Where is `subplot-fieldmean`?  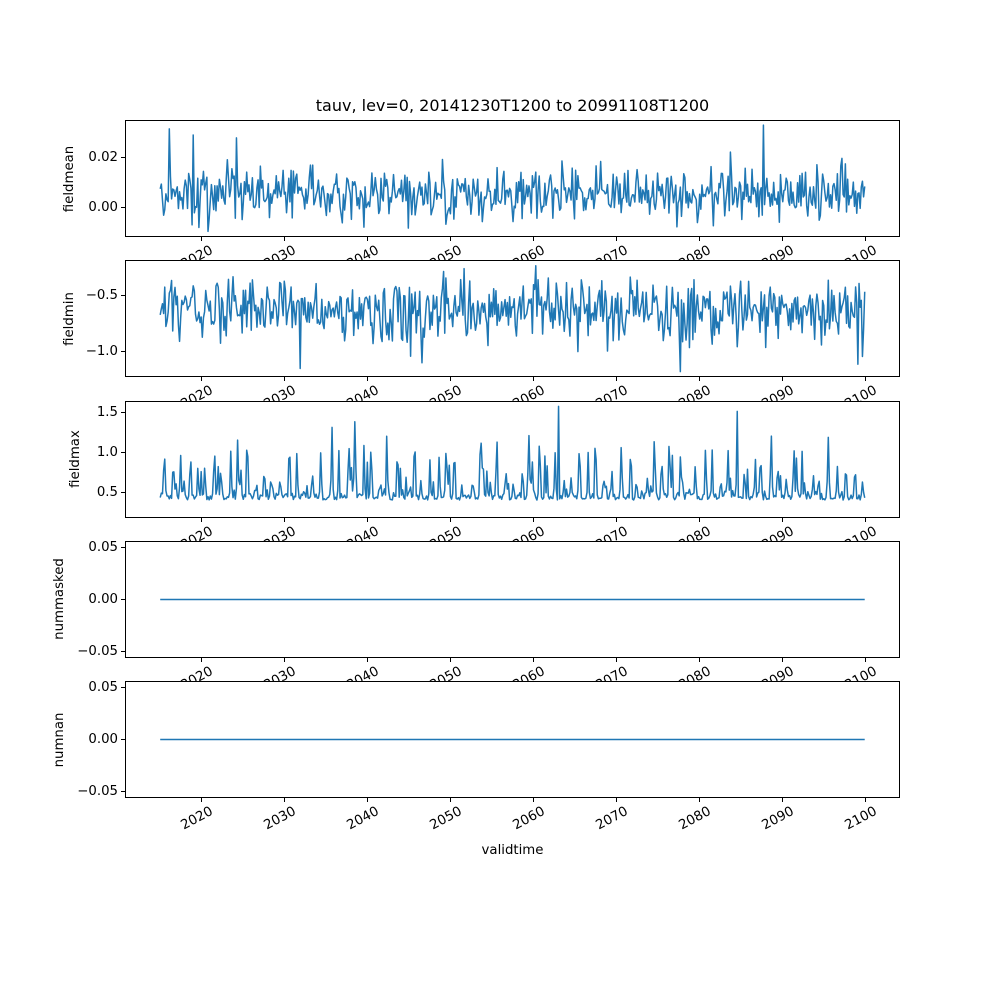 subplot-fieldmean is located at coordinates (512, 178).